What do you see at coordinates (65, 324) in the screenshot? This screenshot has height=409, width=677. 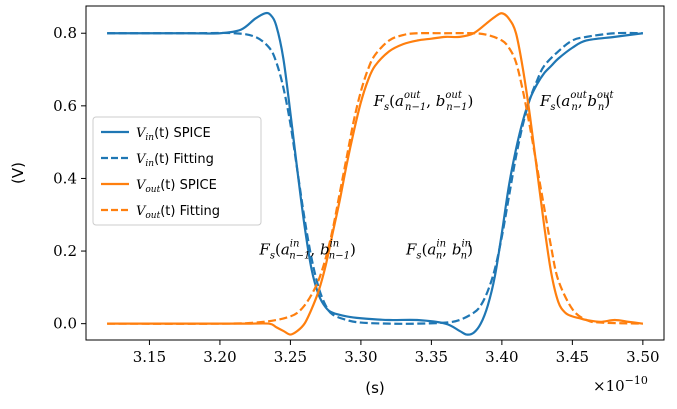 I see `y-tick-label: 0.0` at bounding box center [65, 324].